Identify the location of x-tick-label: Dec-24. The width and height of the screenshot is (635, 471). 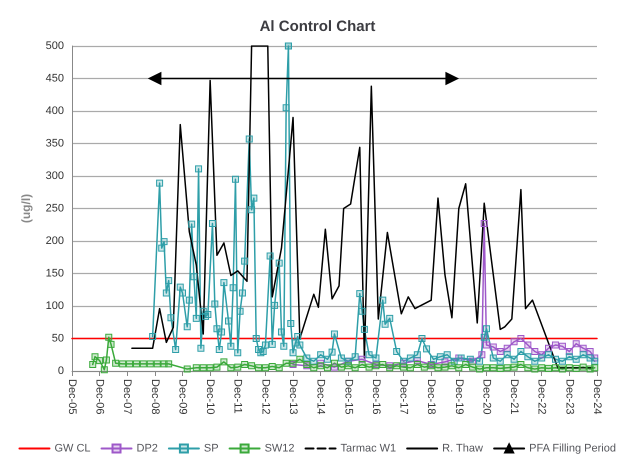
(597, 396).